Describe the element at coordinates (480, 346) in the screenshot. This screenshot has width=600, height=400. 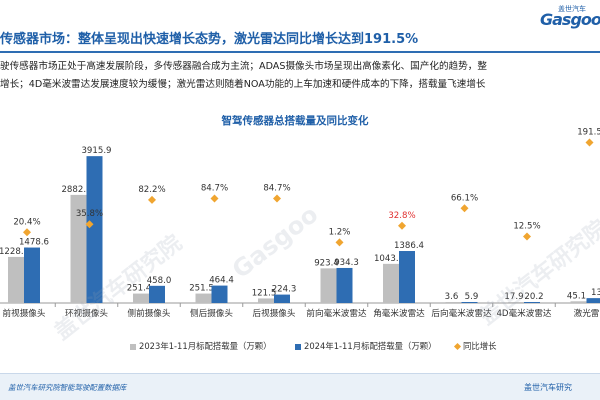
I see `legend-label-growth: 同比增长` at that location.